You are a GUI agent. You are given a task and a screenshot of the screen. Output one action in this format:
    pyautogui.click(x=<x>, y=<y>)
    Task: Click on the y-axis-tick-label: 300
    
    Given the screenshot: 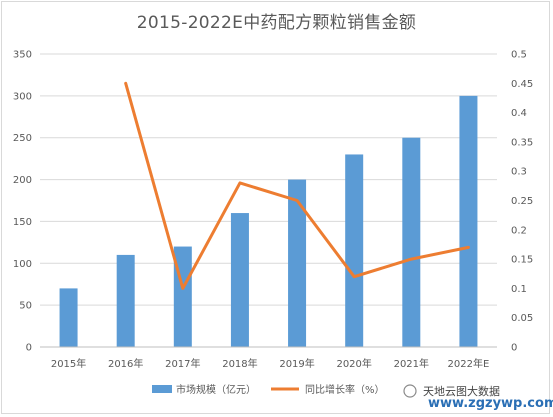 What is the action you would take?
    pyautogui.click(x=22, y=96)
    